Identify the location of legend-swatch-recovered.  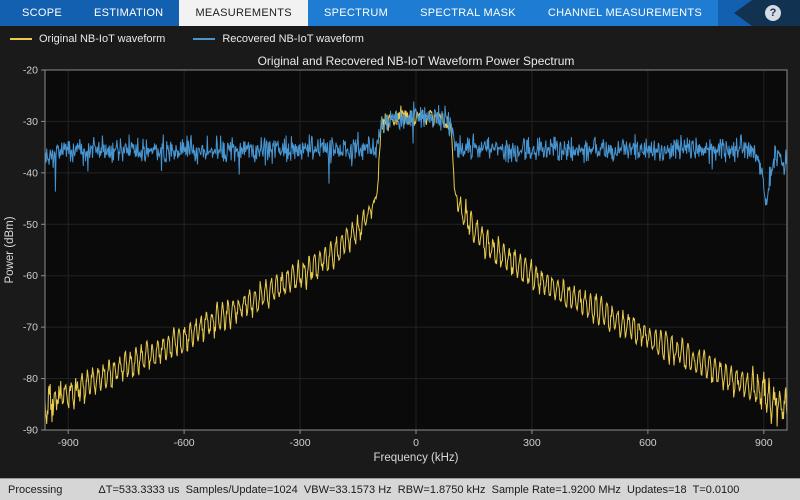
(204, 39).